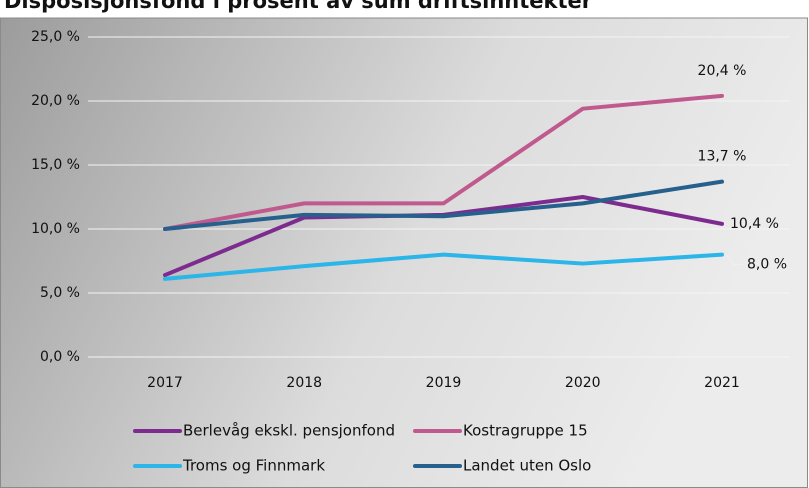 The width and height of the screenshot is (809, 488). What do you see at coordinates (55, 165) in the screenshot?
I see `y-tick-label: 15,0 %` at bounding box center [55, 165].